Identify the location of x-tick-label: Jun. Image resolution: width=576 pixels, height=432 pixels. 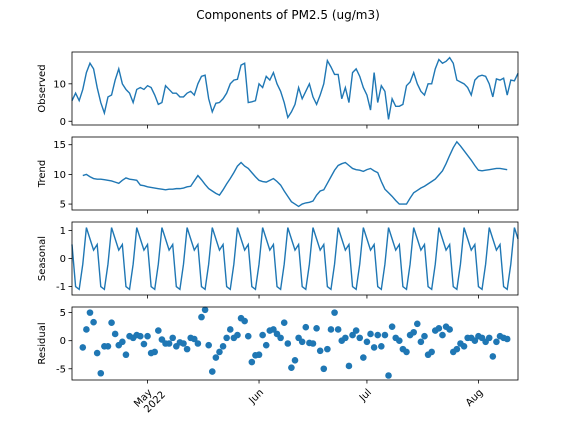
(257, 397).